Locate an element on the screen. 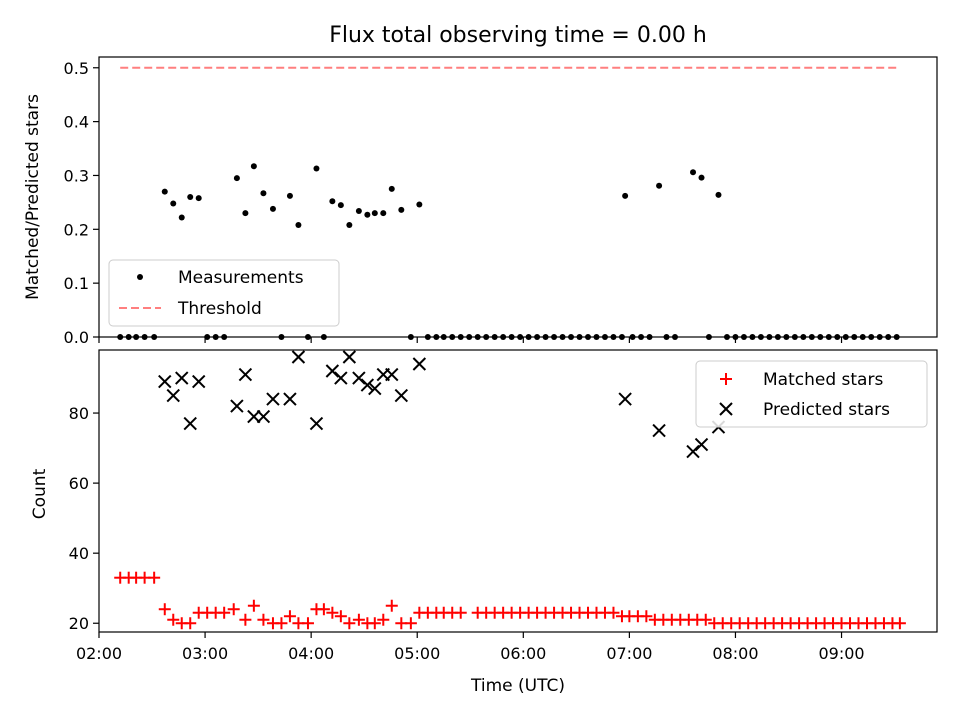 This screenshot has width=960, height=720. ratio-panel-legend: Measurements Threshold is located at coordinates (224, 293).